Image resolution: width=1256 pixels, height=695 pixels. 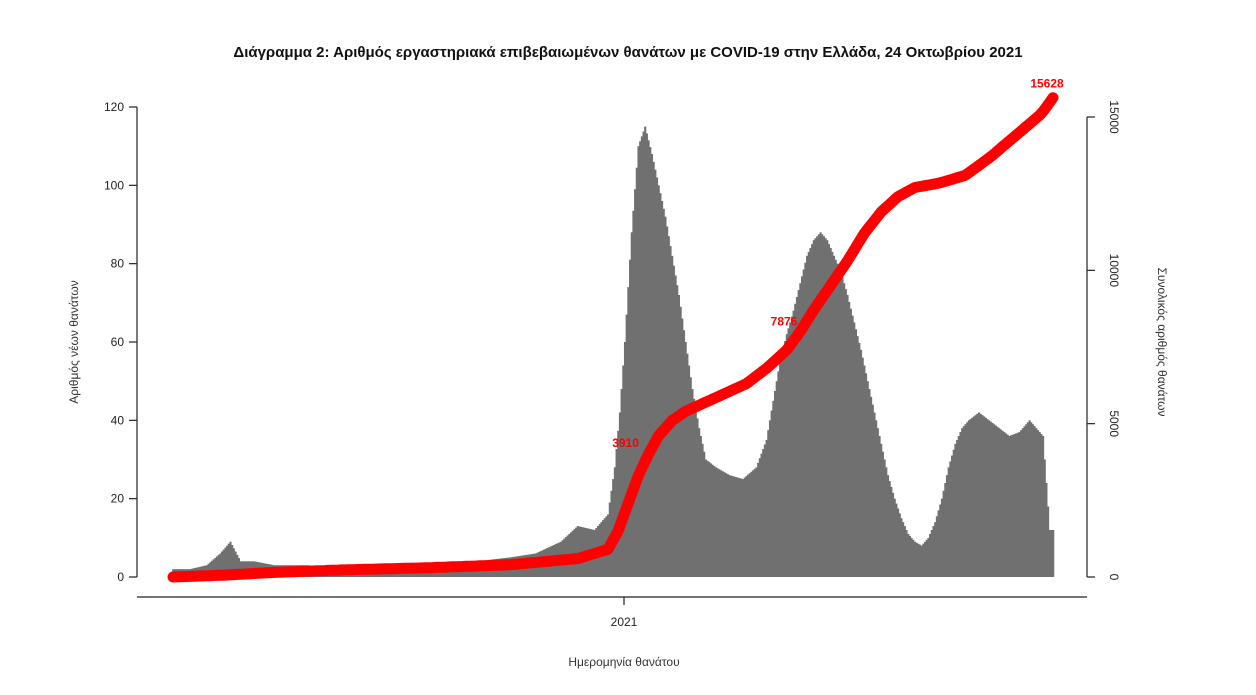 I want to click on y2-tick-label: 10000, so click(x=1114, y=271).